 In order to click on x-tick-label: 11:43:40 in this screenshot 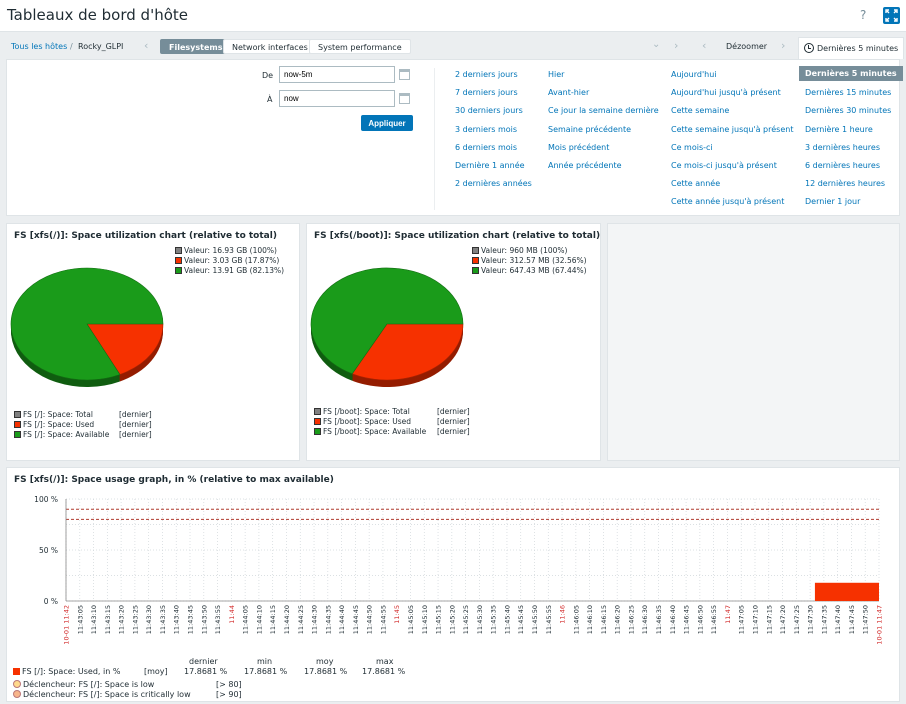, I will do `click(177, 619)`.